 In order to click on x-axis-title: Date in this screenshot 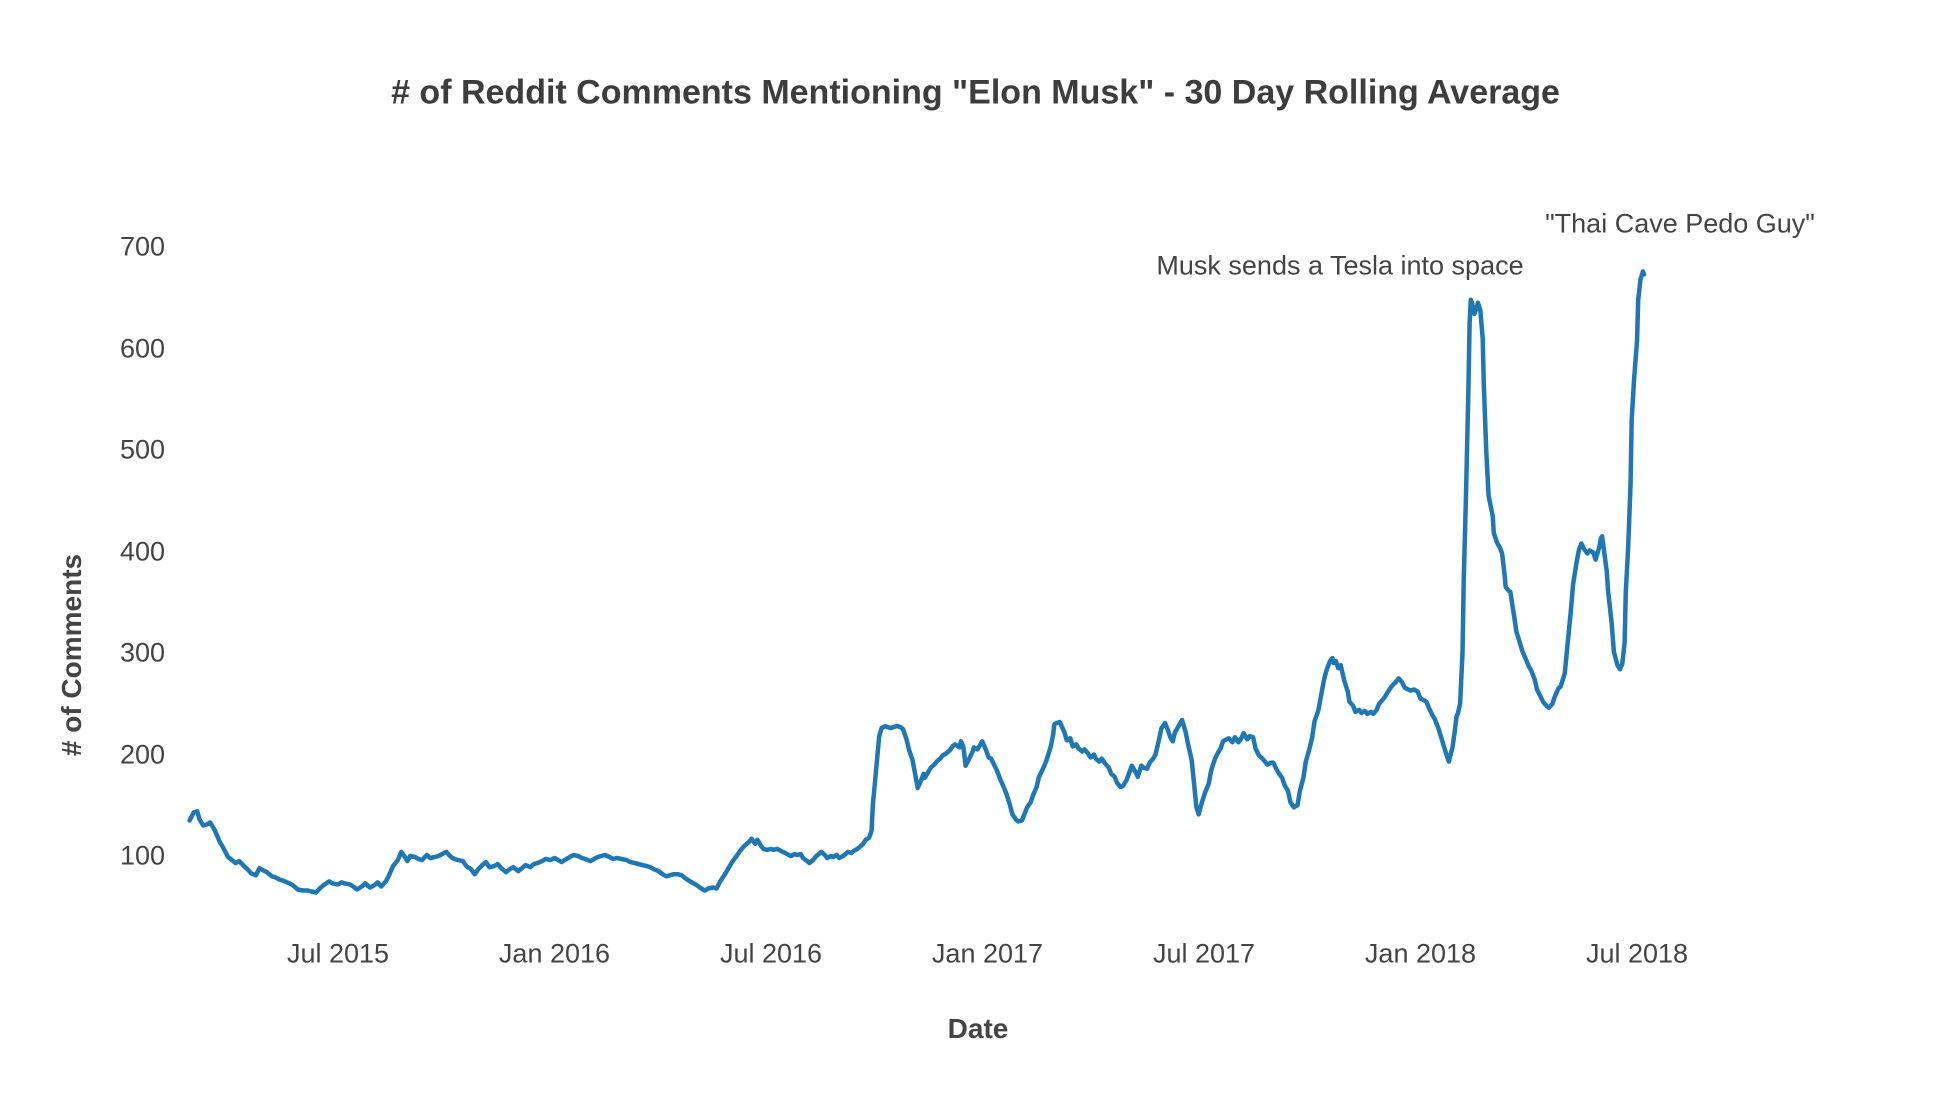, I will do `click(978, 1028)`.